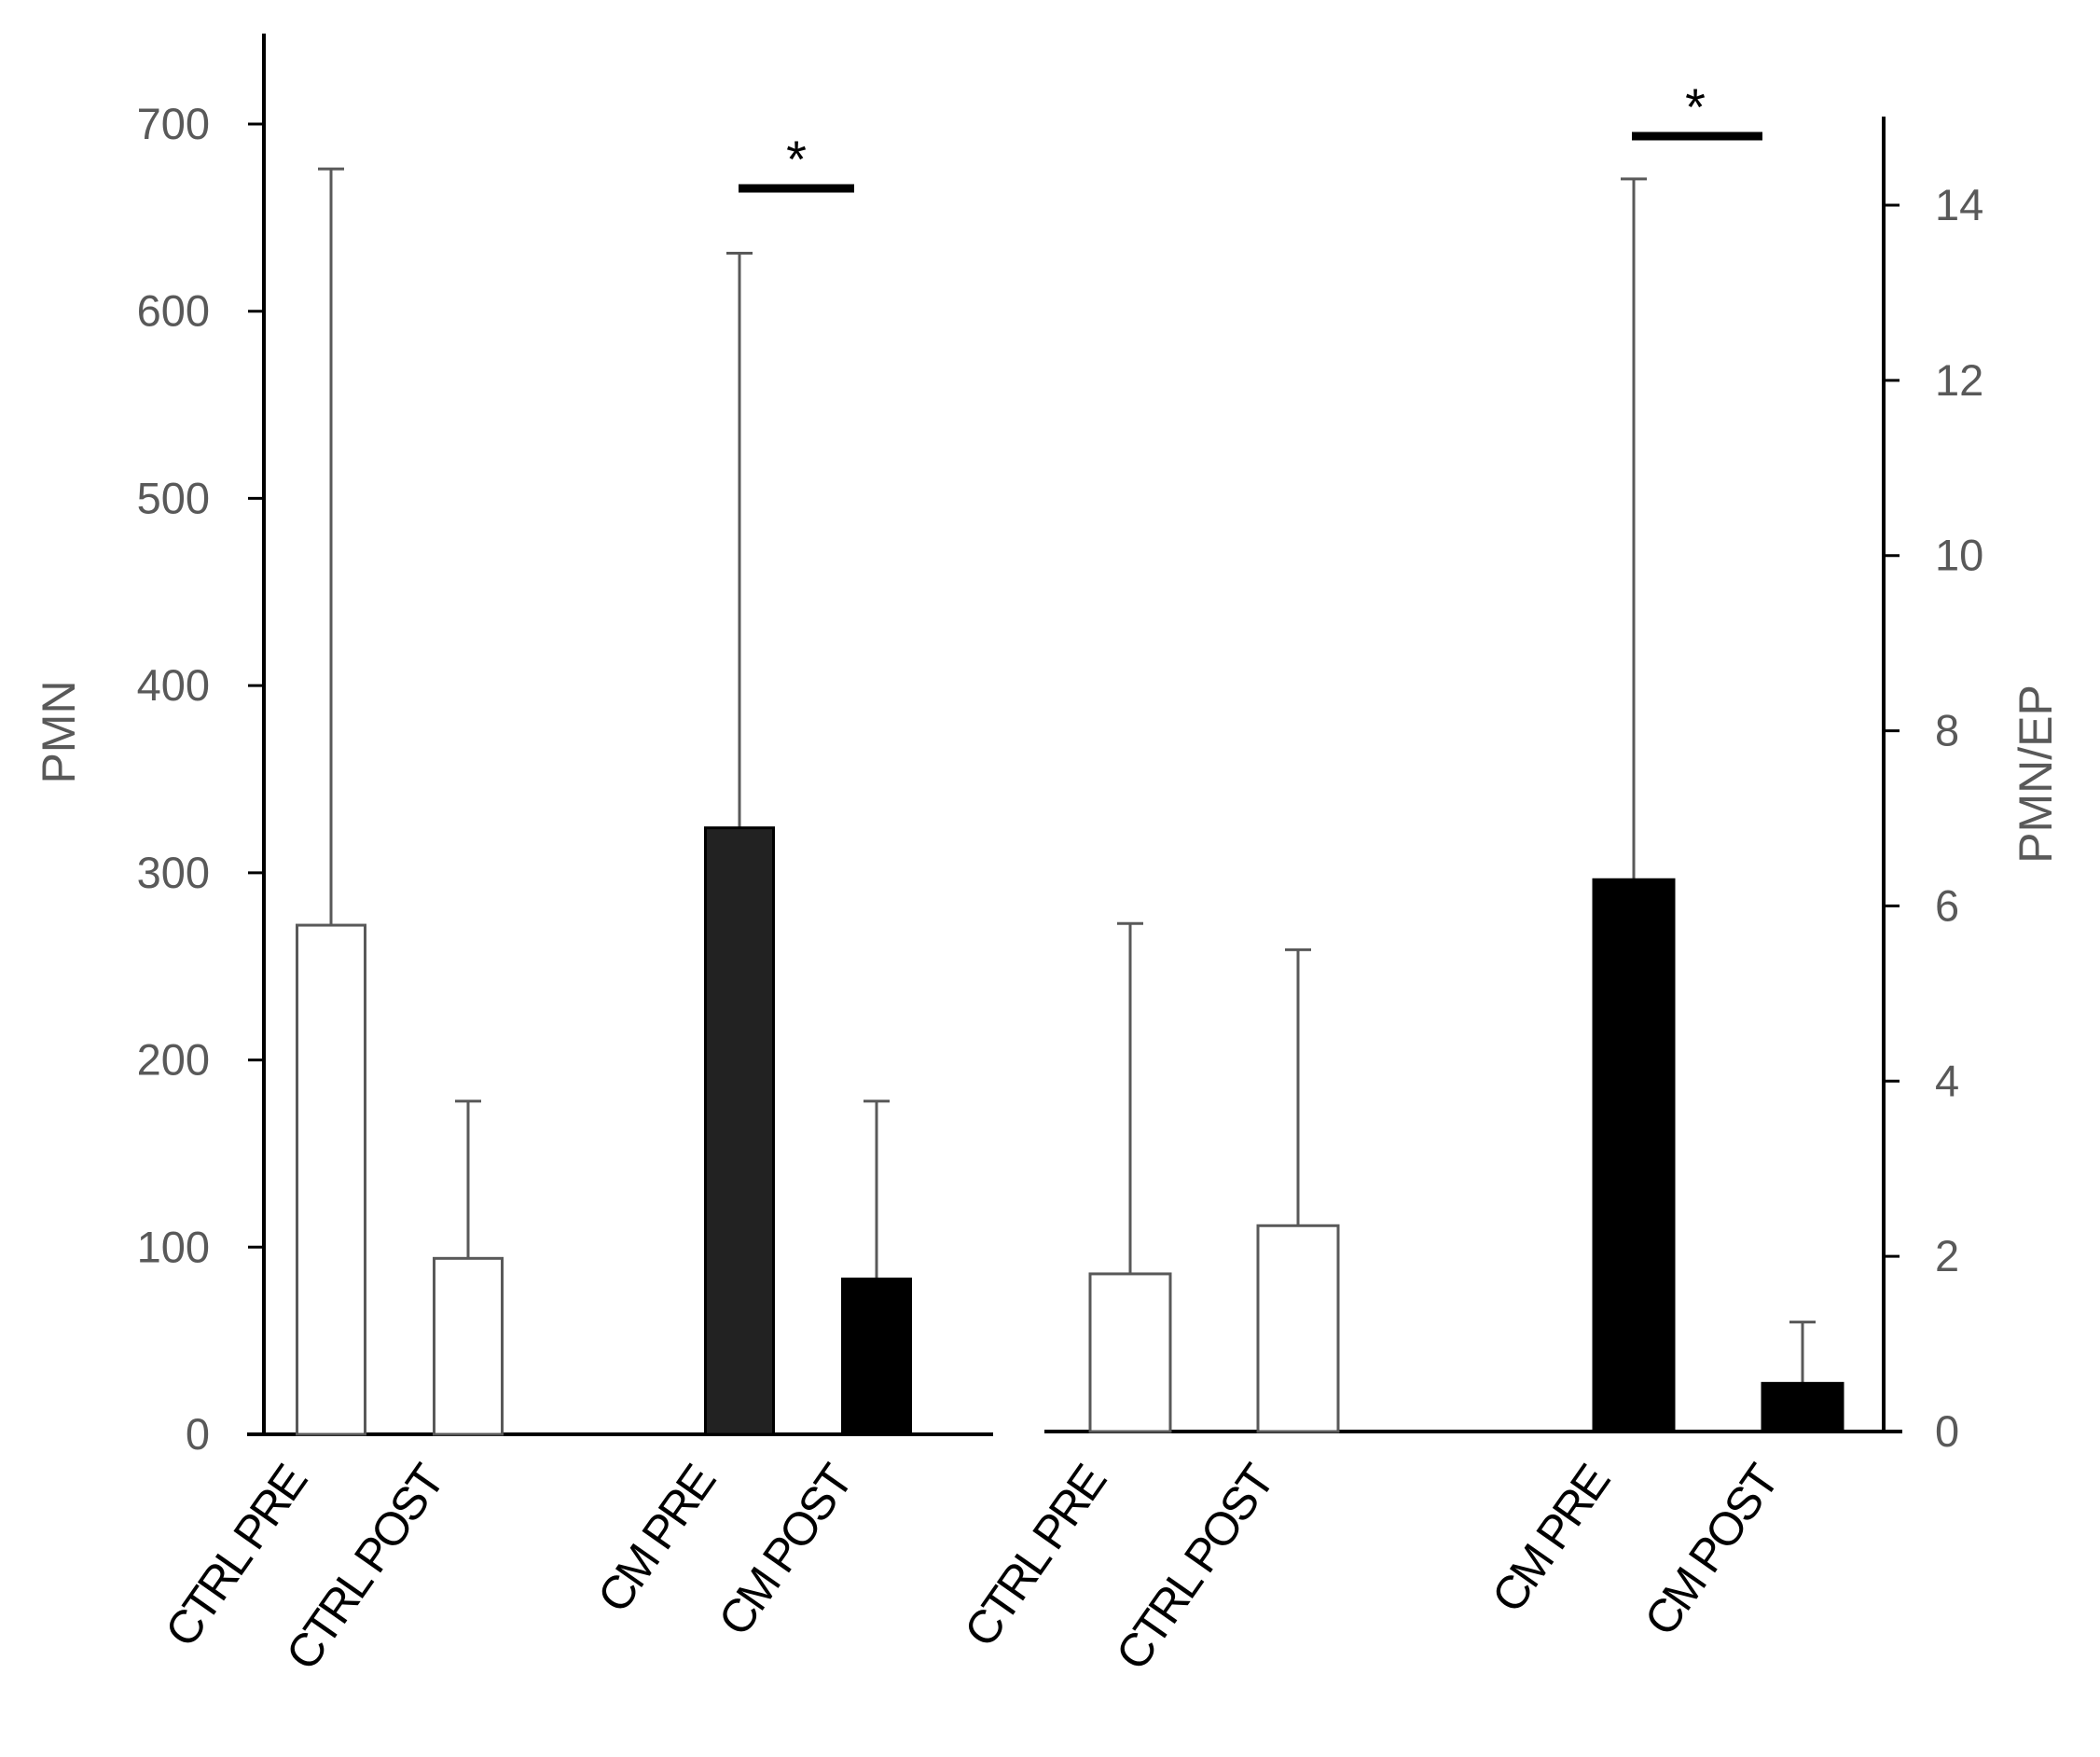  I want to click on right-bar-cm-post, so click(1802, 1407).